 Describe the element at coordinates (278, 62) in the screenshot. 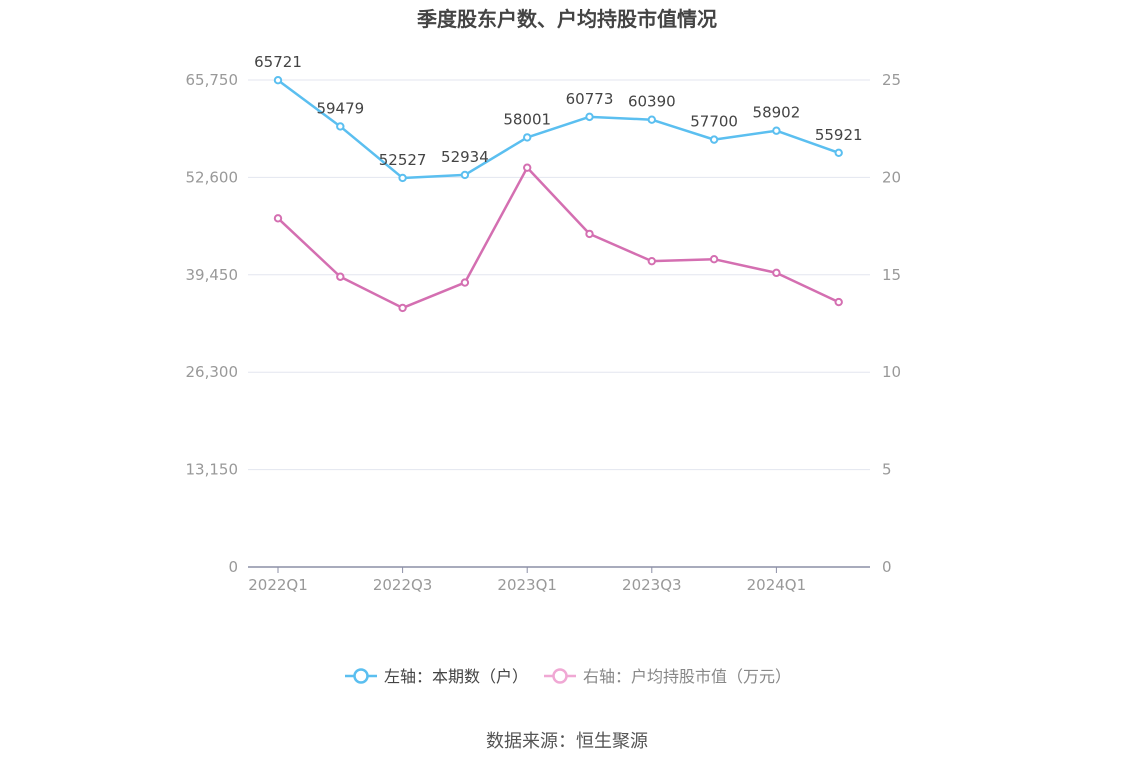

I see `data-label: 65721` at that location.